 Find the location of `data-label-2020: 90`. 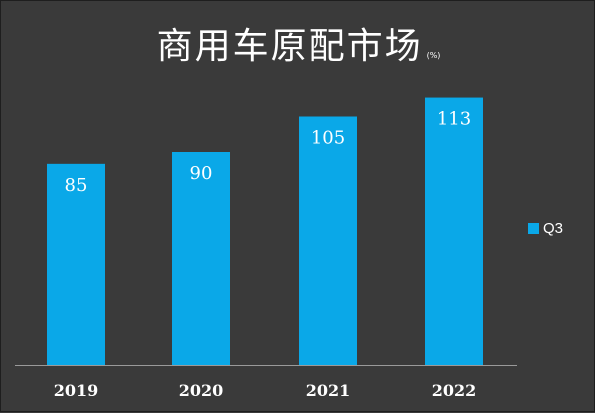

data-label-2020: 90 is located at coordinates (201, 173).